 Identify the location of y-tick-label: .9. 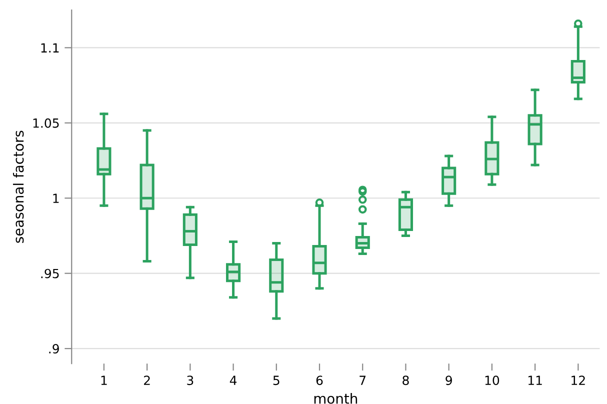
(54, 349).